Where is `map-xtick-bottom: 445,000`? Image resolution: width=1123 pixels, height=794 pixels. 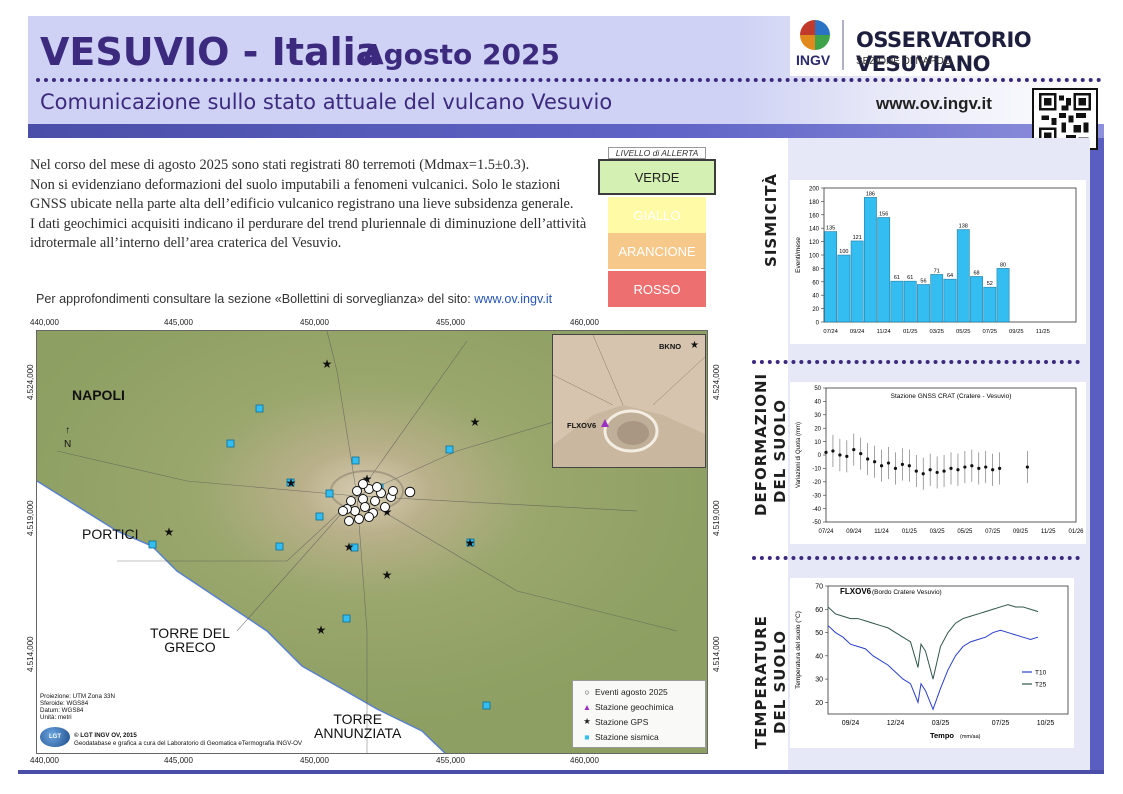
map-xtick-bottom: 445,000 is located at coordinates (178, 760).